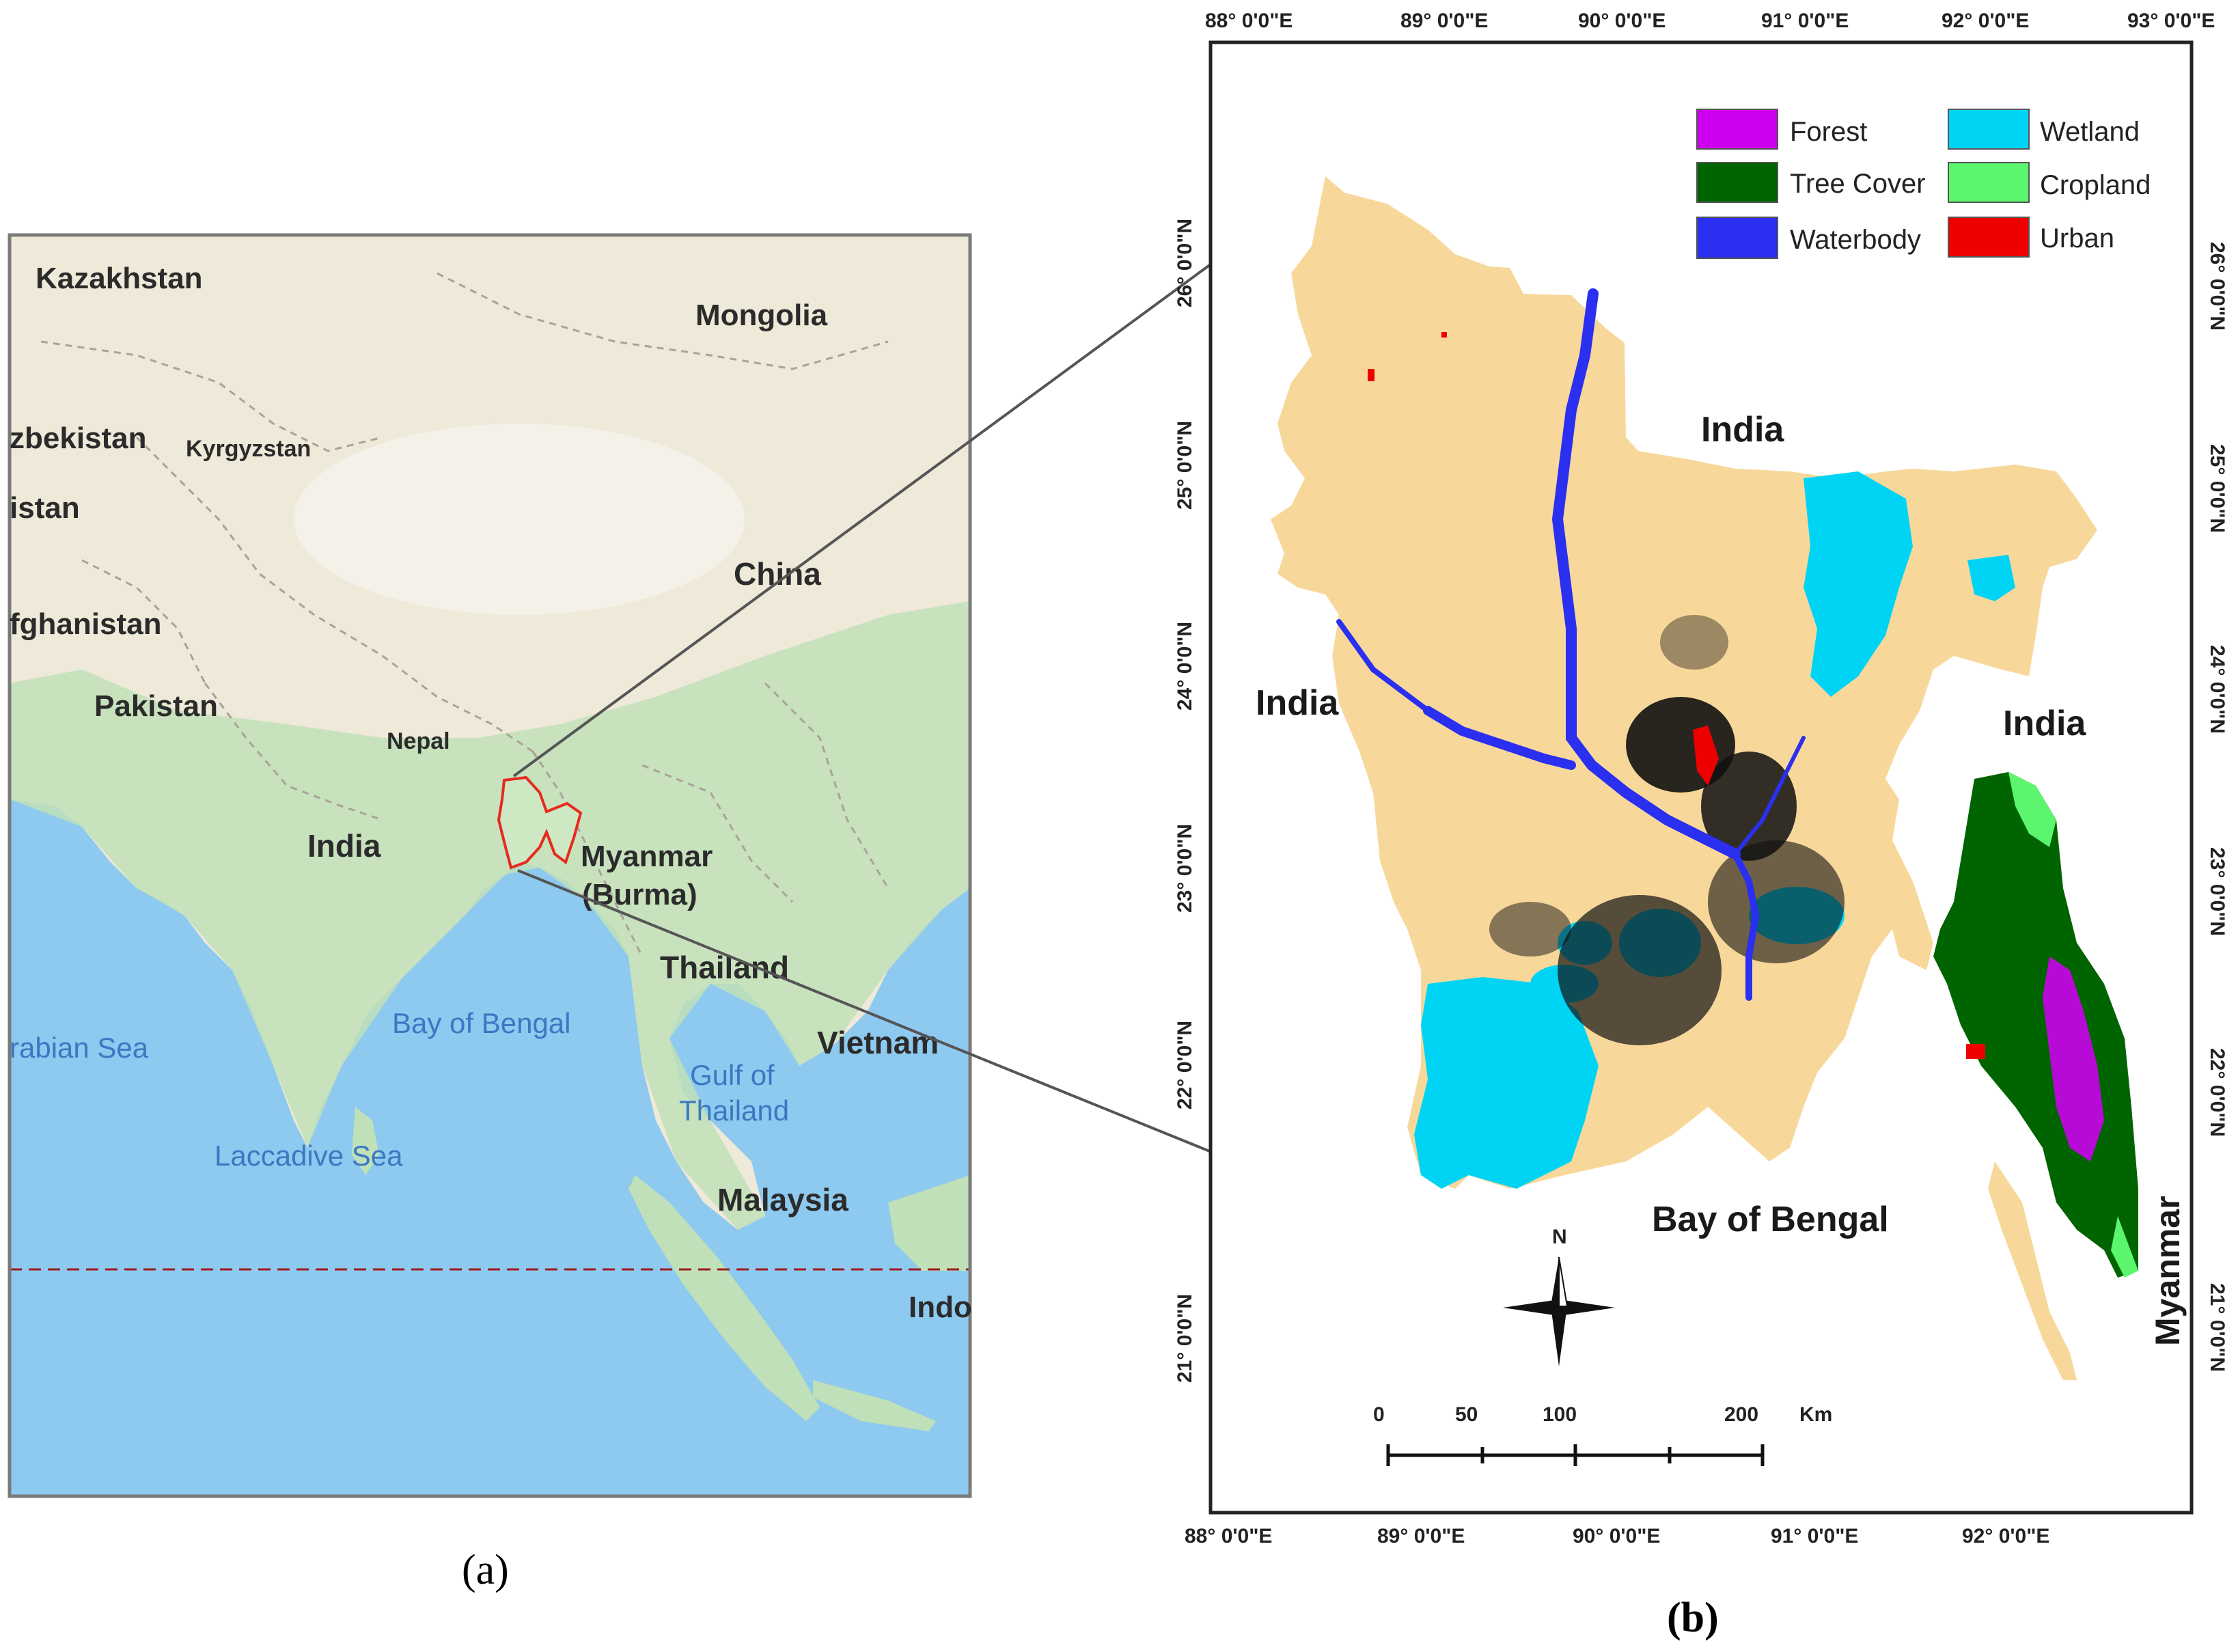 The height and width of the screenshot is (1652, 2238). What do you see at coordinates (2168, 1271) in the screenshot?
I see `label-myanmar-b: Myanmar` at bounding box center [2168, 1271].